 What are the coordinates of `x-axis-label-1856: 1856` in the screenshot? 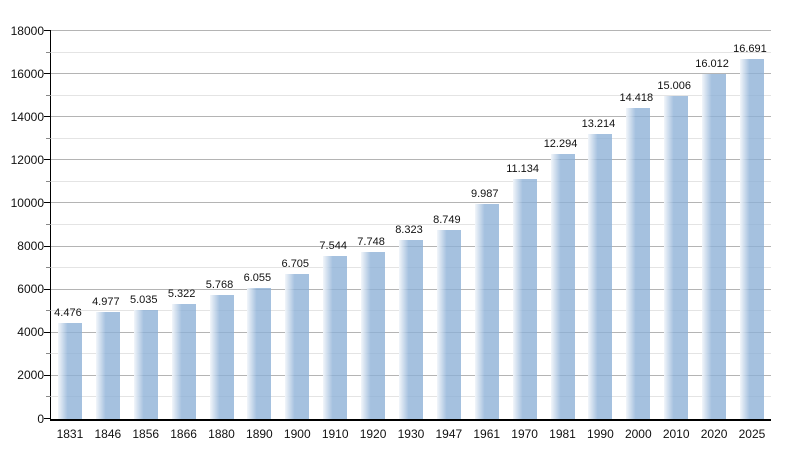 It's located at (146, 434).